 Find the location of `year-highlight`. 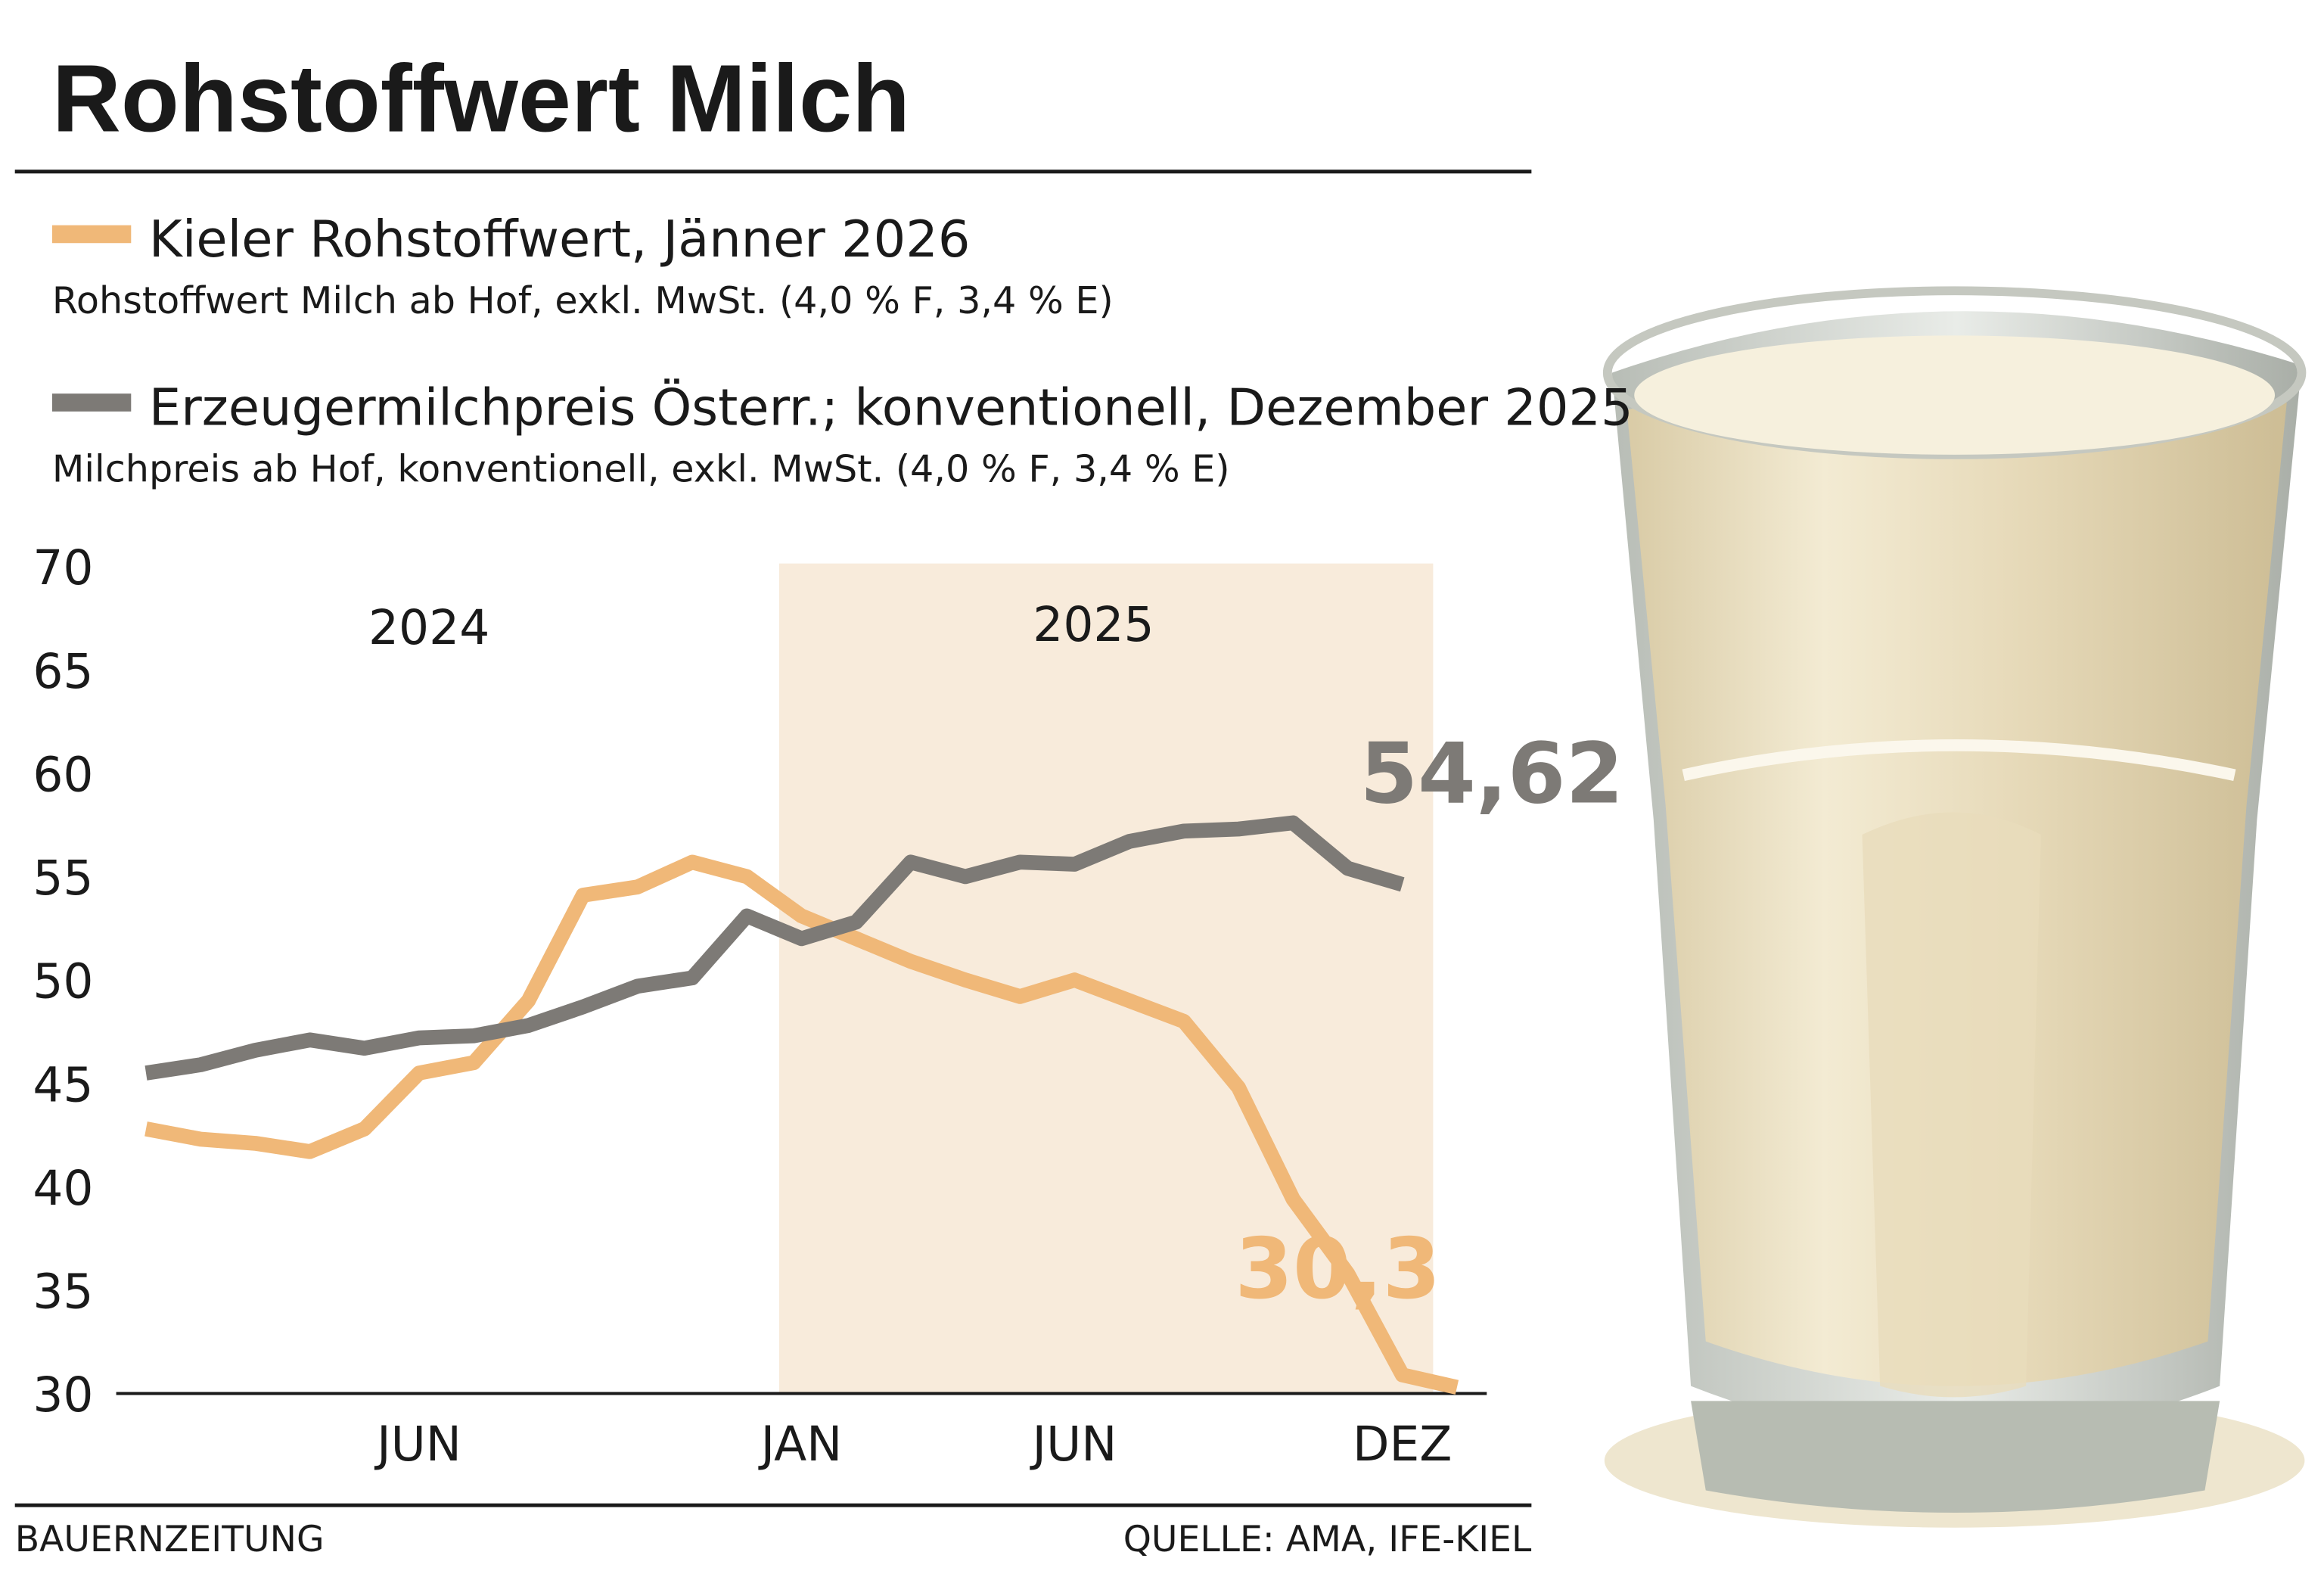

year-highlight is located at coordinates (1106, 978).